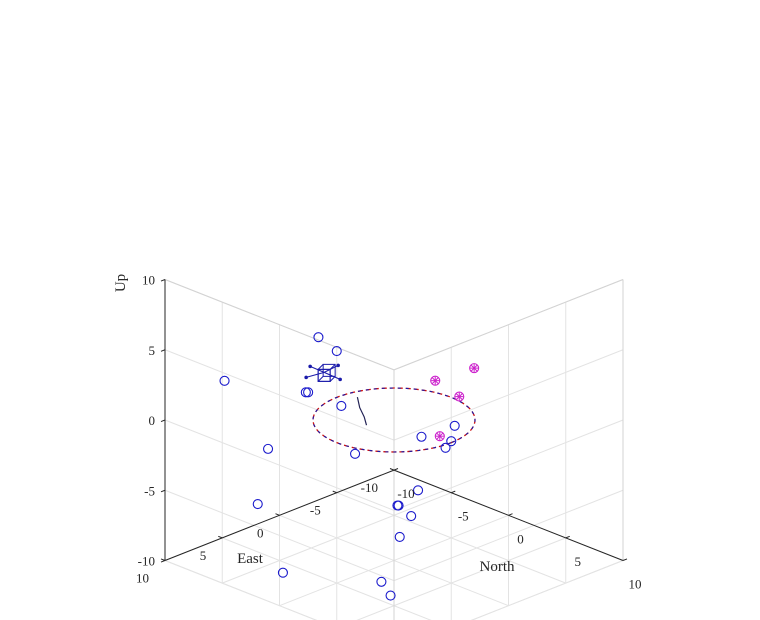  Describe the element at coordinates (635, 584) in the screenshot. I see `x-tick-label: 10` at that location.